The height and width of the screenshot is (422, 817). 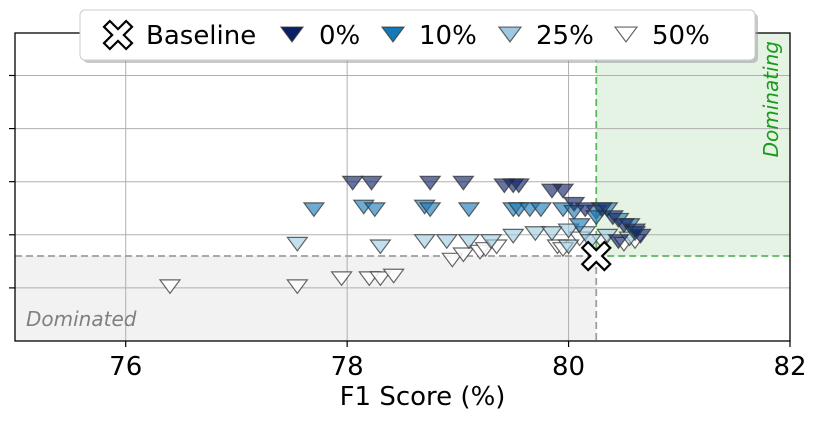 I want to click on x-tick-label: 80, so click(x=568, y=367).